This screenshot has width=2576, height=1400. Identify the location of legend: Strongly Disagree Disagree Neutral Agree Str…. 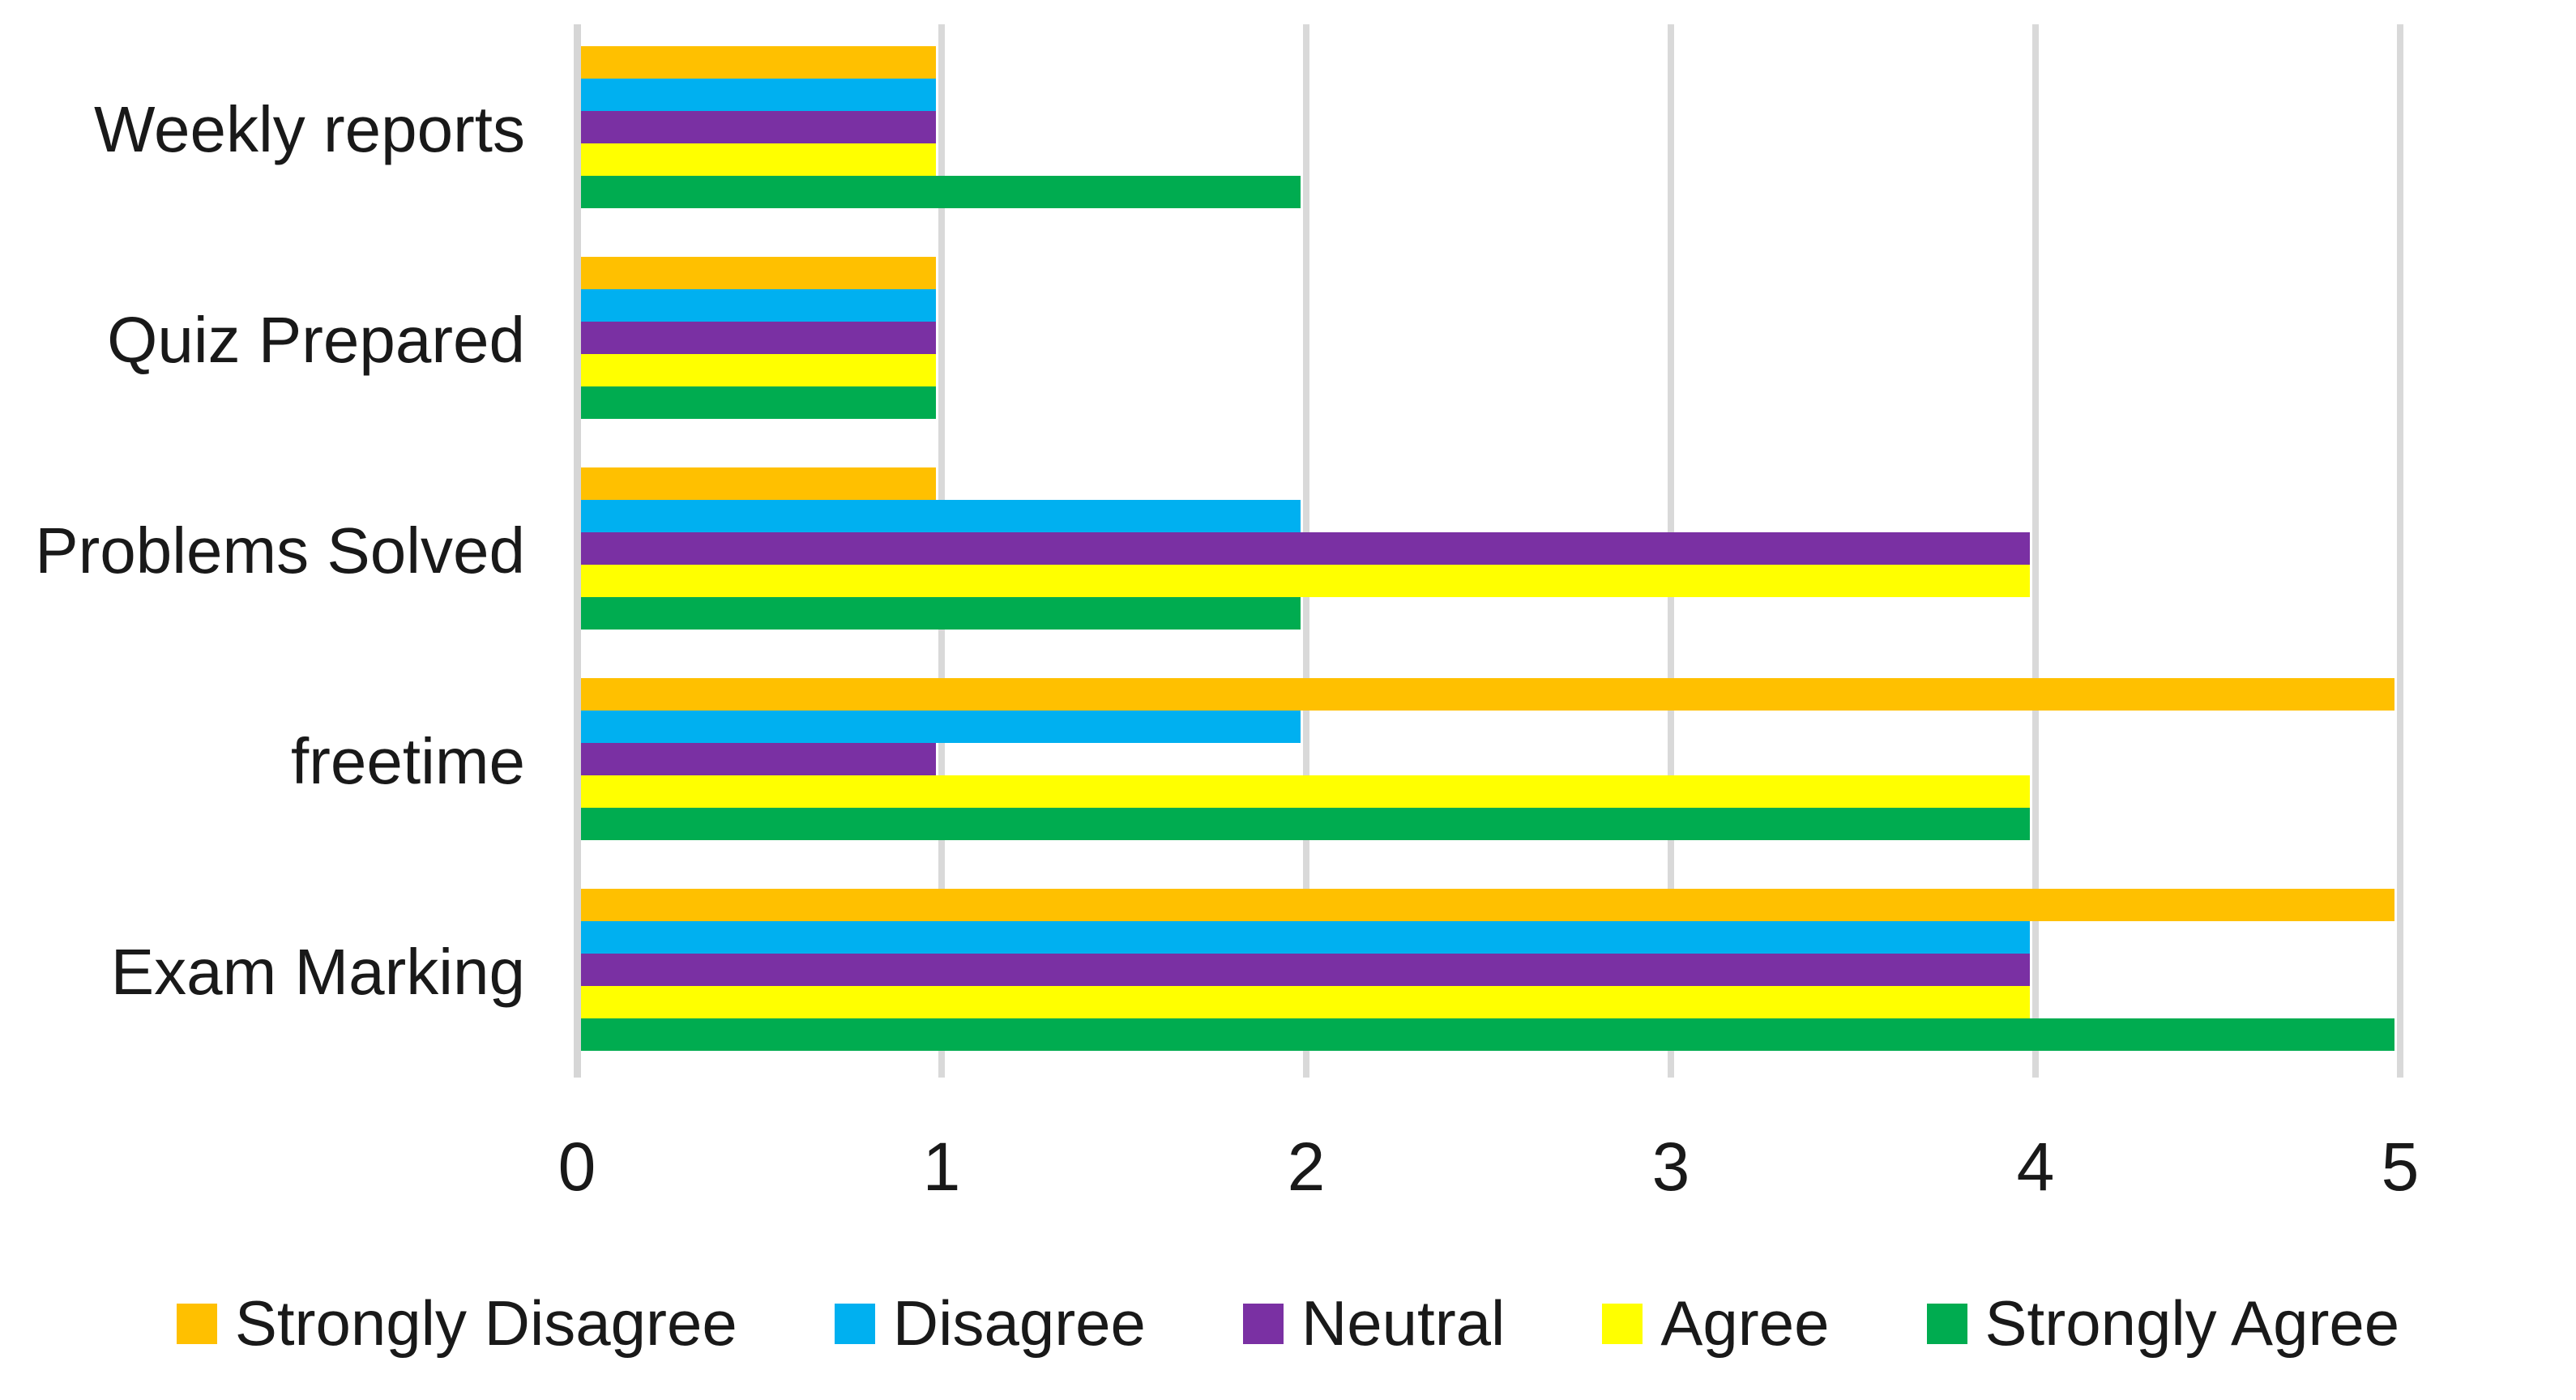
(1288, 1323).